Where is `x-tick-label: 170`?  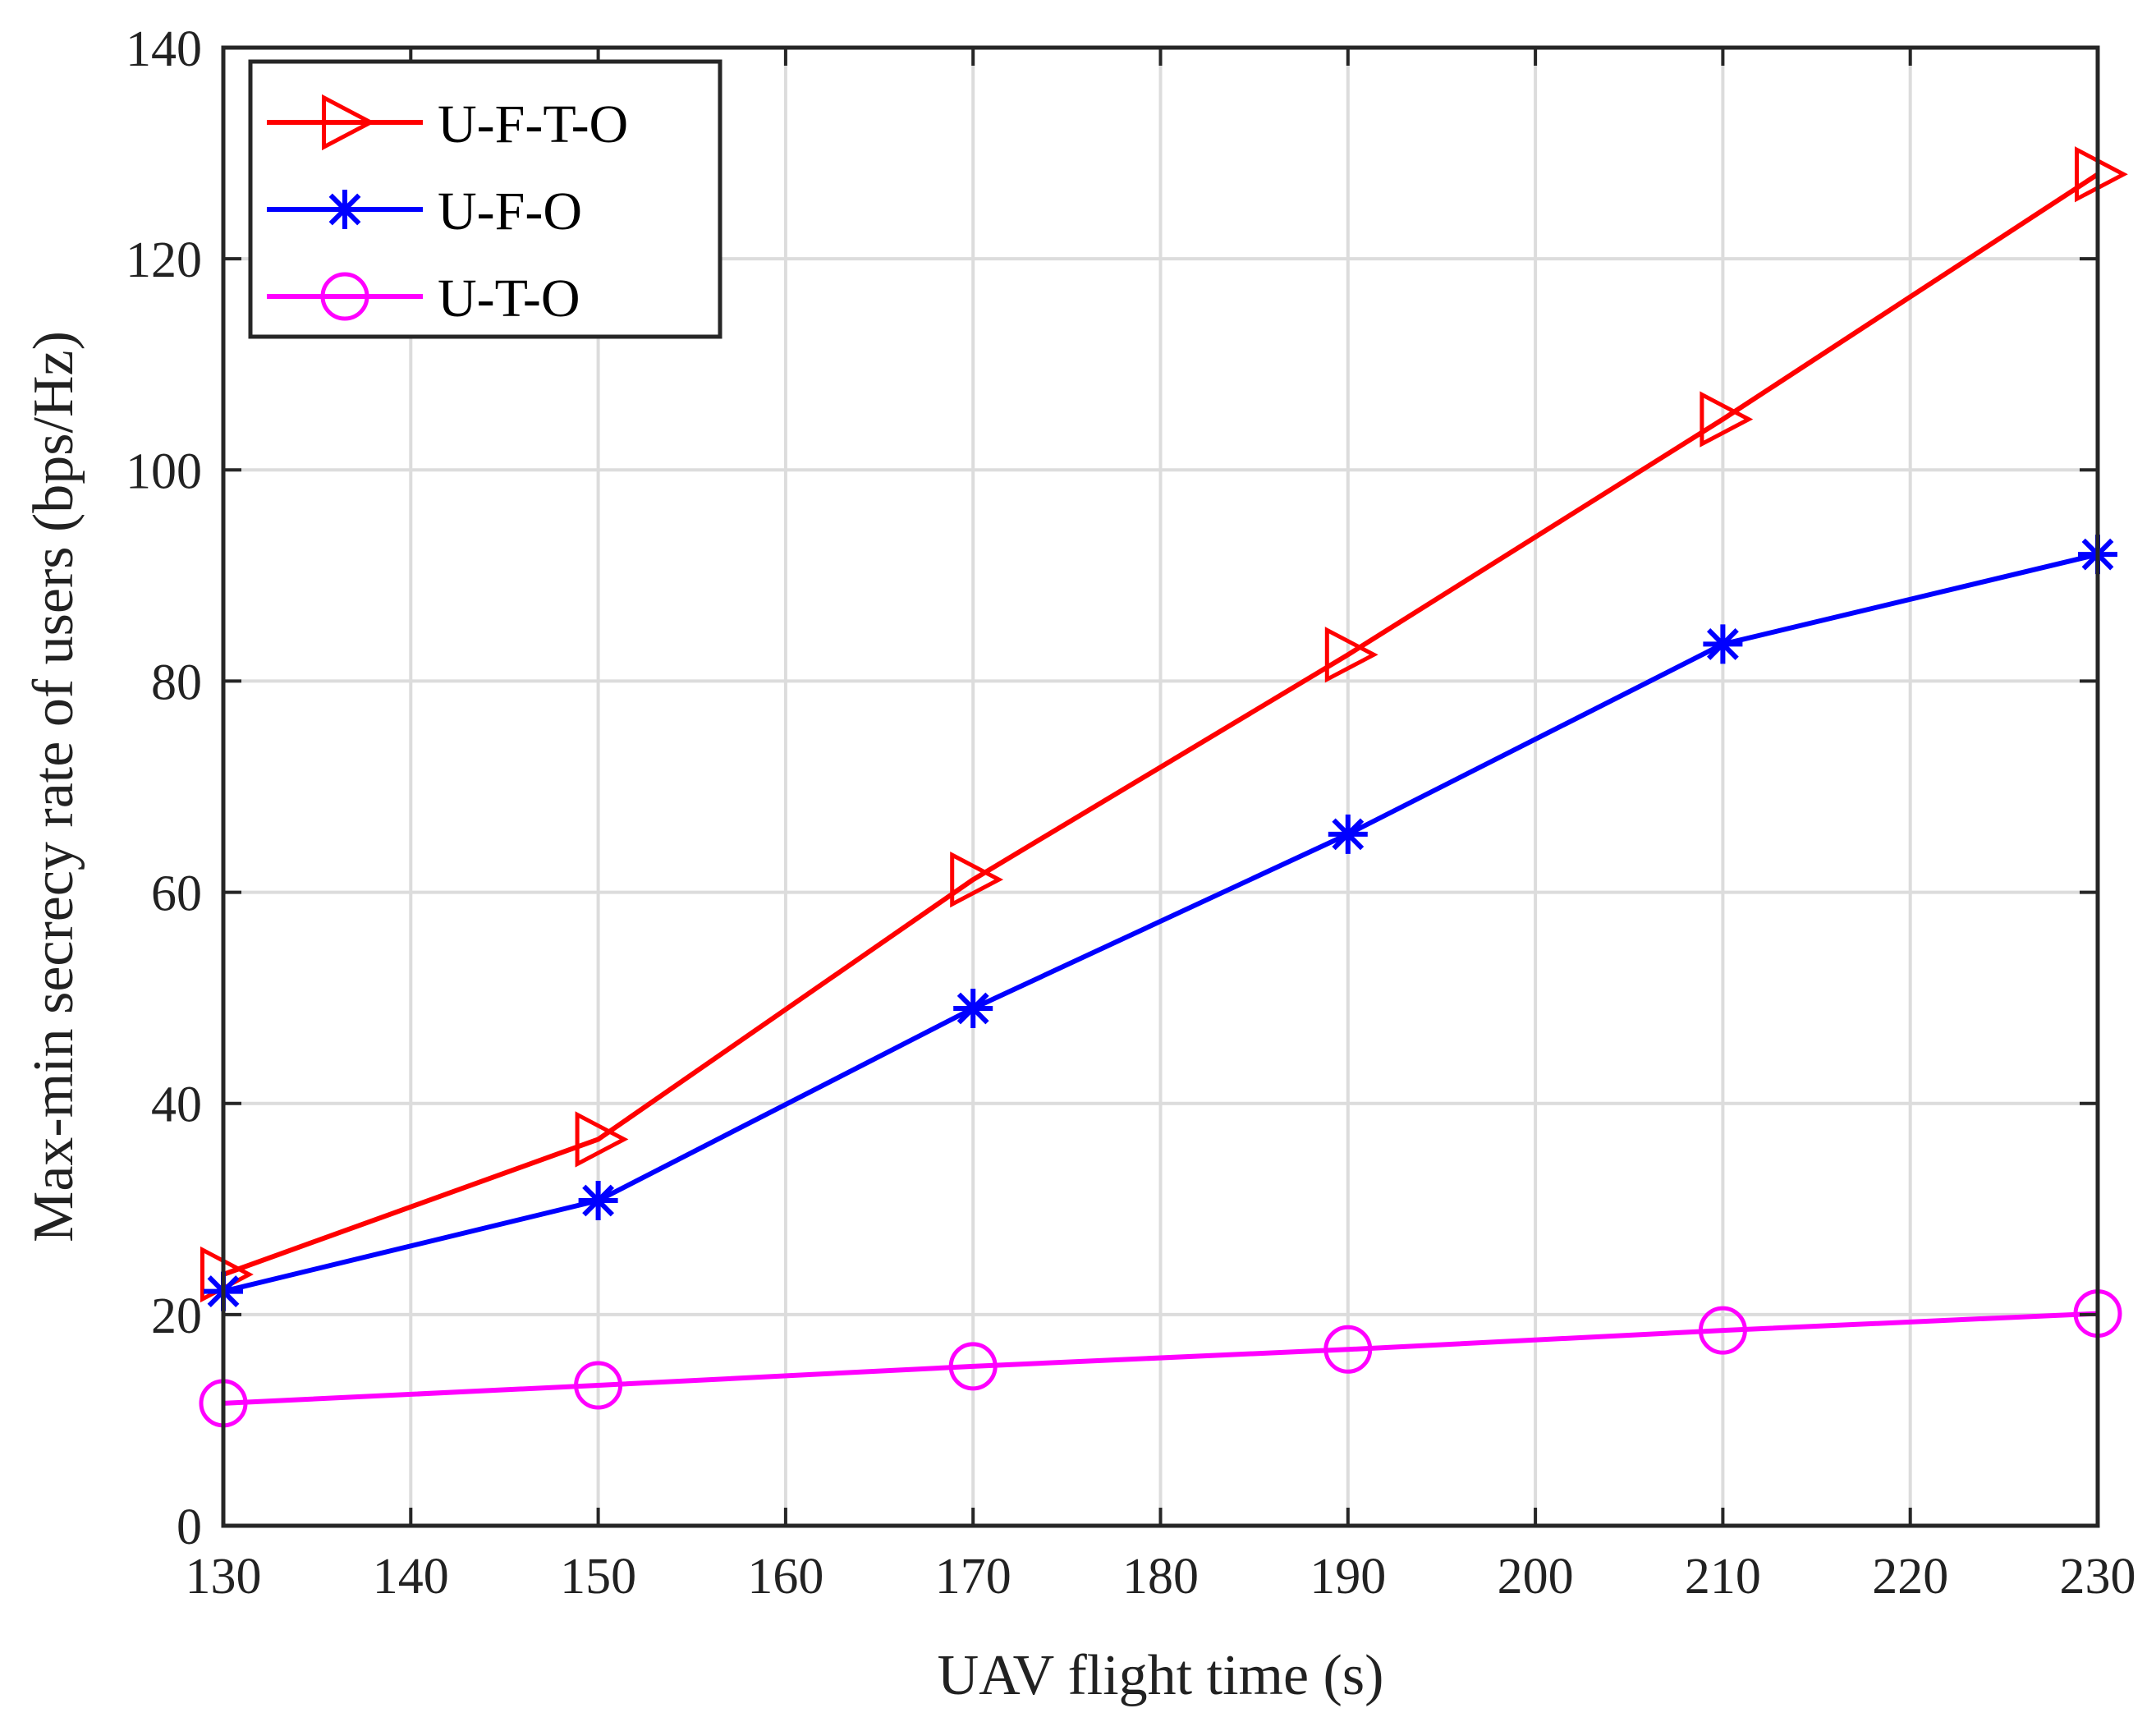
x-tick-label: 170 is located at coordinates (973, 1577).